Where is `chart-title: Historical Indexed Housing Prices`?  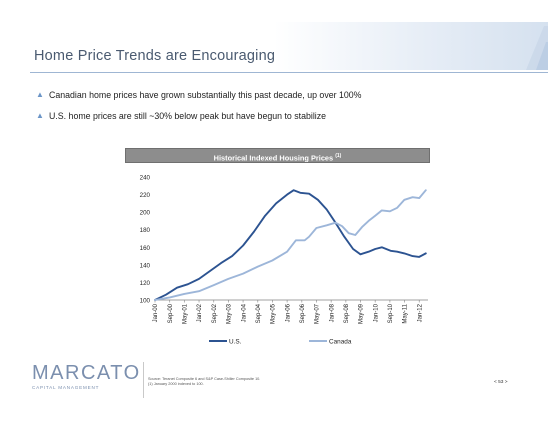 chart-title: Historical Indexed Housing Prices is located at coordinates (273, 158).